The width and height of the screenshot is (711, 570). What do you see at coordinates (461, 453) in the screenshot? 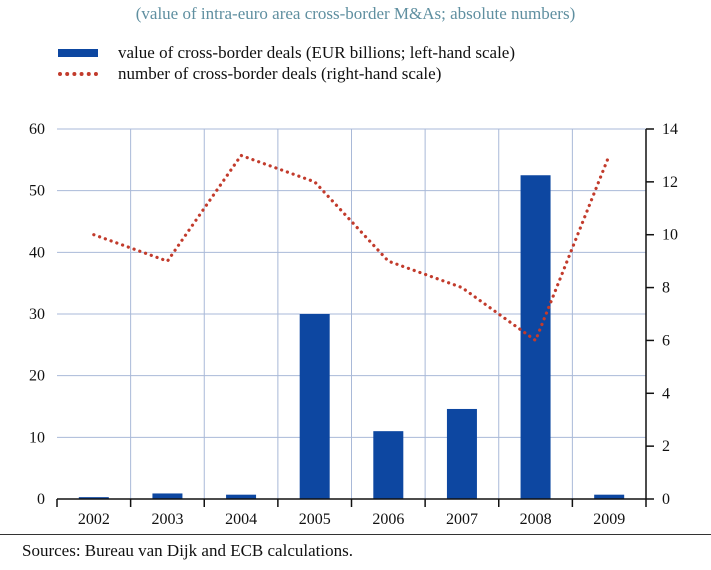
I see `bar-2007` at bounding box center [461, 453].